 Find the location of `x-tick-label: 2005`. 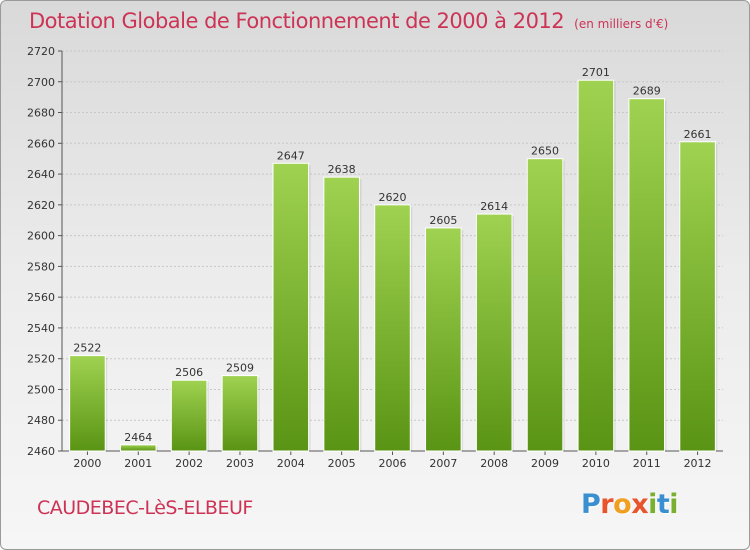

x-tick-label: 2005 is located at coordinates (342, 463).